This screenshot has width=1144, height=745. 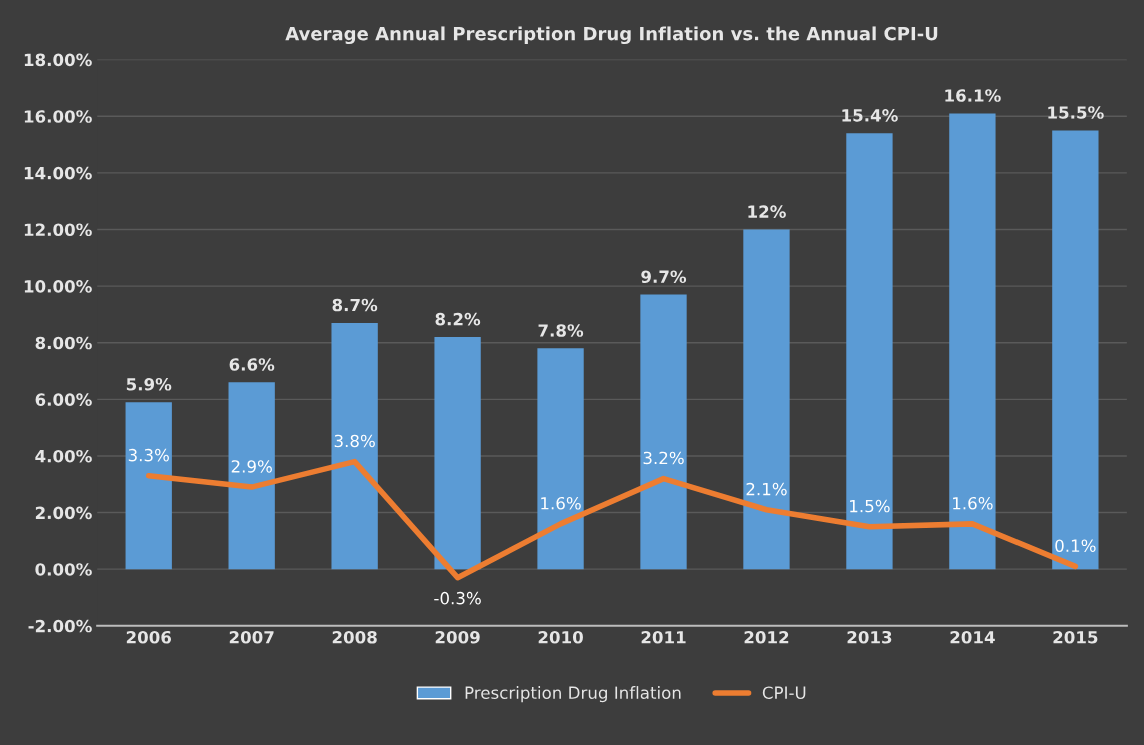 I want to click on data-label: 15.4%, so click(x=870, y=115).